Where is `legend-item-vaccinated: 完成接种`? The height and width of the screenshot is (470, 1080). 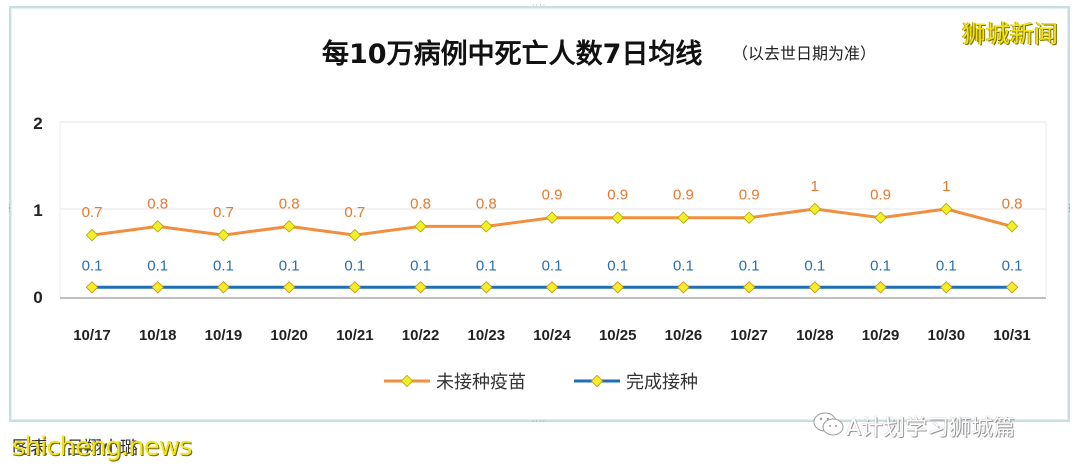 legend-item-vaccinated: 完成接种 is located at coordinates (636, 381).